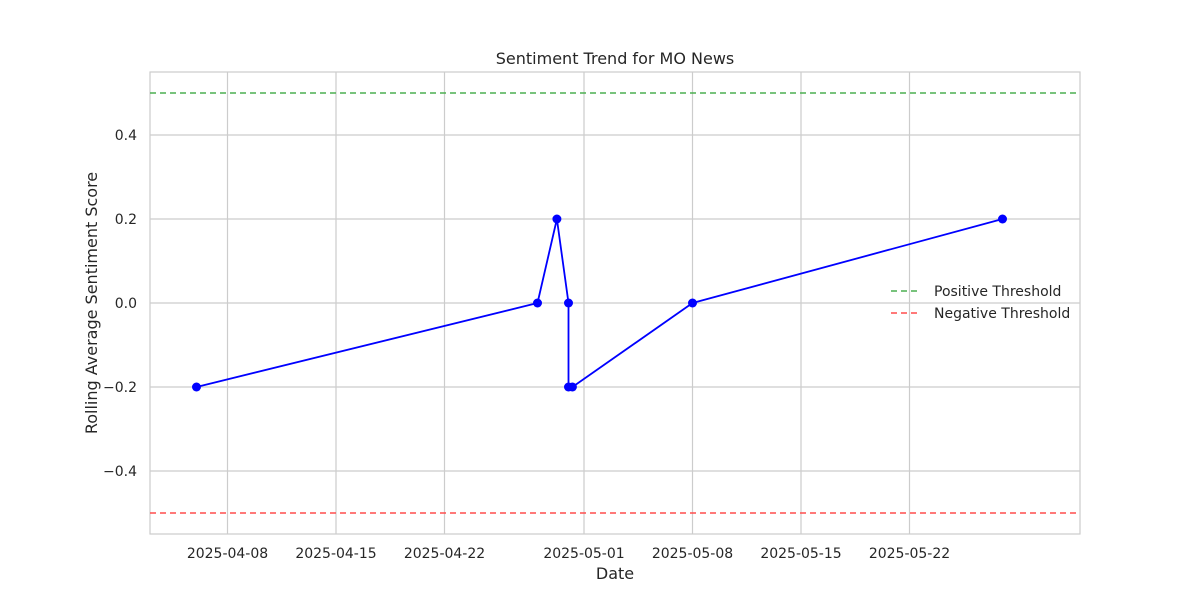 This screenshot has height=600, width=1200. Describe the element at coordinates (615, 58) in the screenshot. I see `chart-title: Sentiment Trend for MO News` at that location.